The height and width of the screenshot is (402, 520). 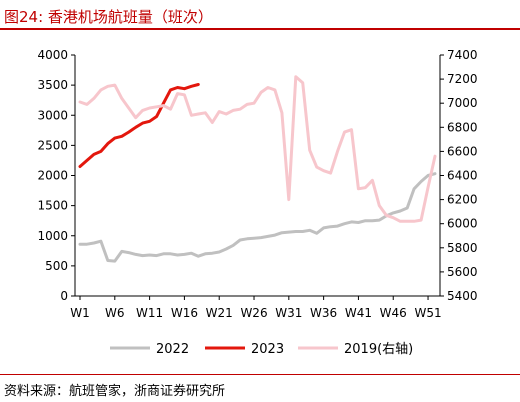 I want to click on y-right-tick-label: 7200, so click(x=462, y=79).